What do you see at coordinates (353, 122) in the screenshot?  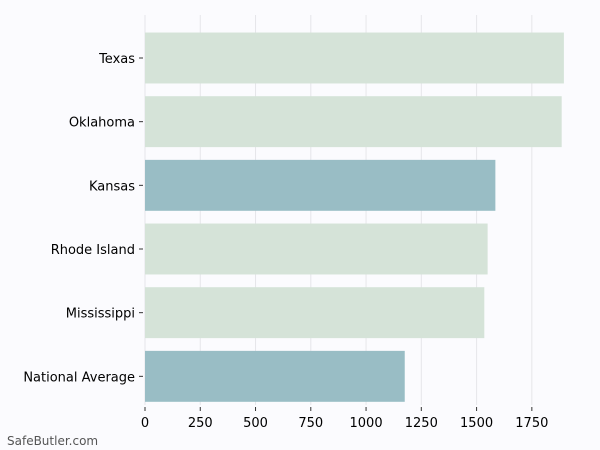 I see `bar-oklahoma` at bounding box center [353, 122].